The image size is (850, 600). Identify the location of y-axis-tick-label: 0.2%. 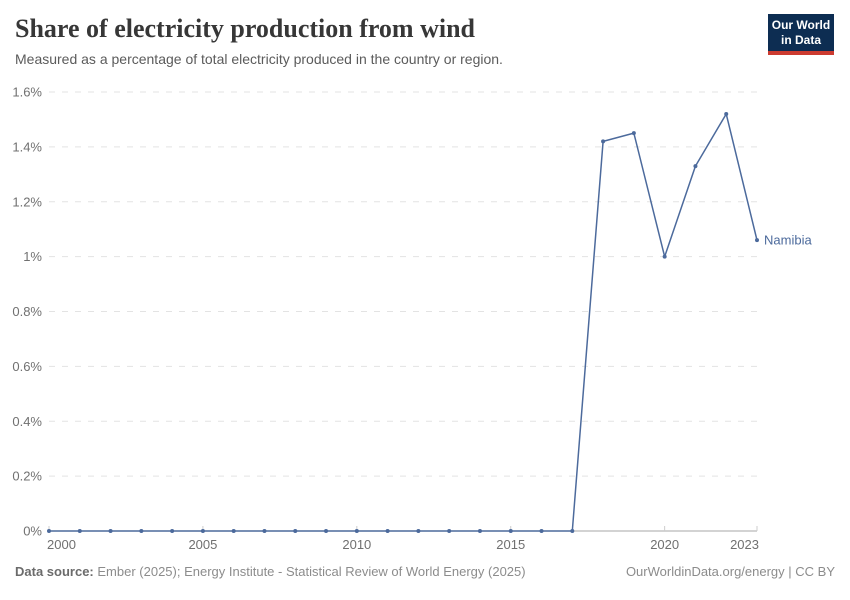
(27, 476).